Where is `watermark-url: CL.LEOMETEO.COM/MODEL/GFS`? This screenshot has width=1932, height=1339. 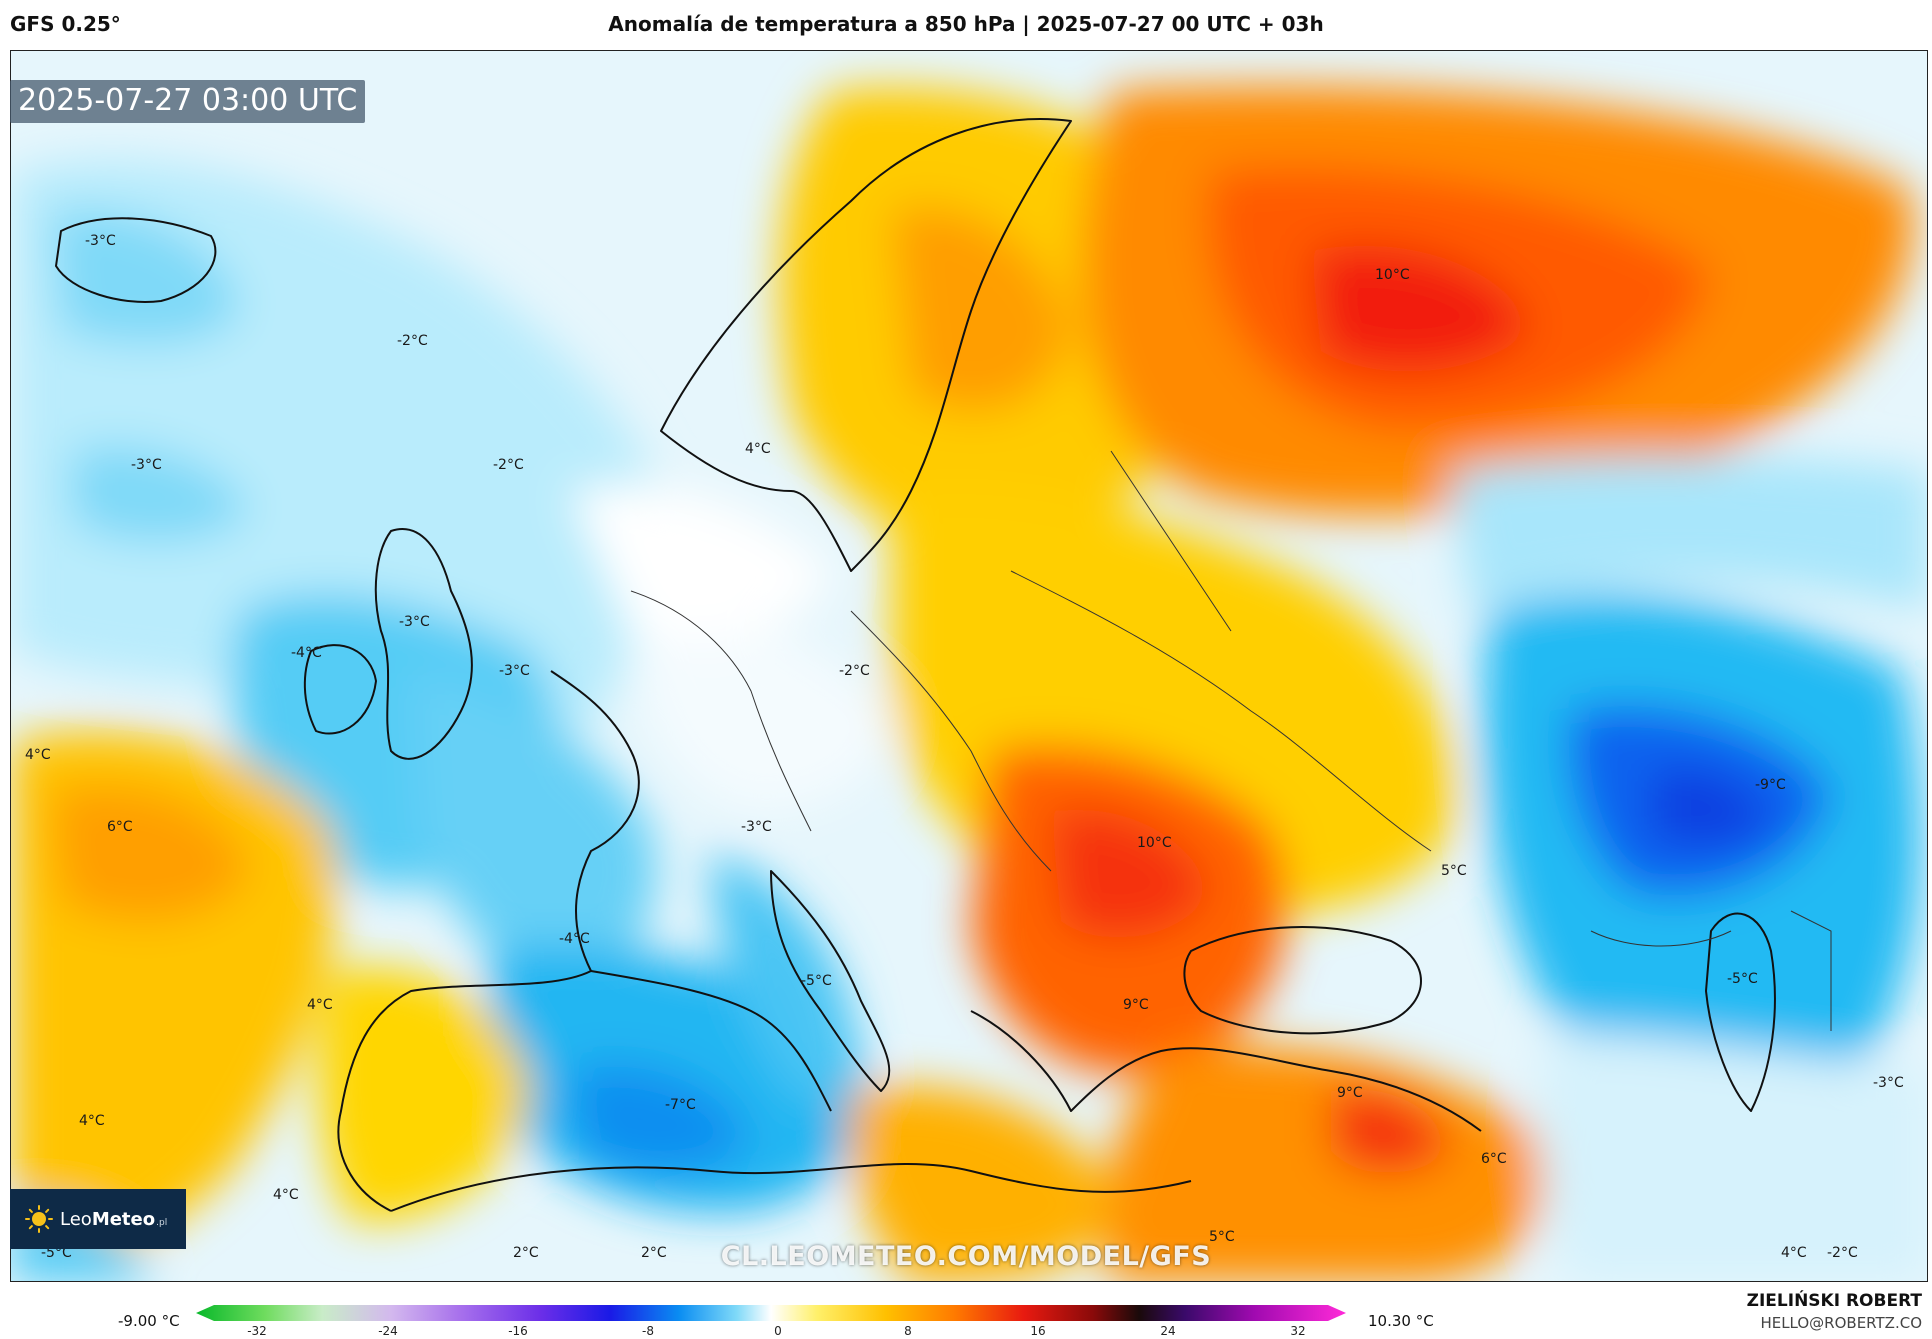
watermark-url: CL.LEOMETEO.COM/MODEL/GFS is located at coordinates (966, 1256).